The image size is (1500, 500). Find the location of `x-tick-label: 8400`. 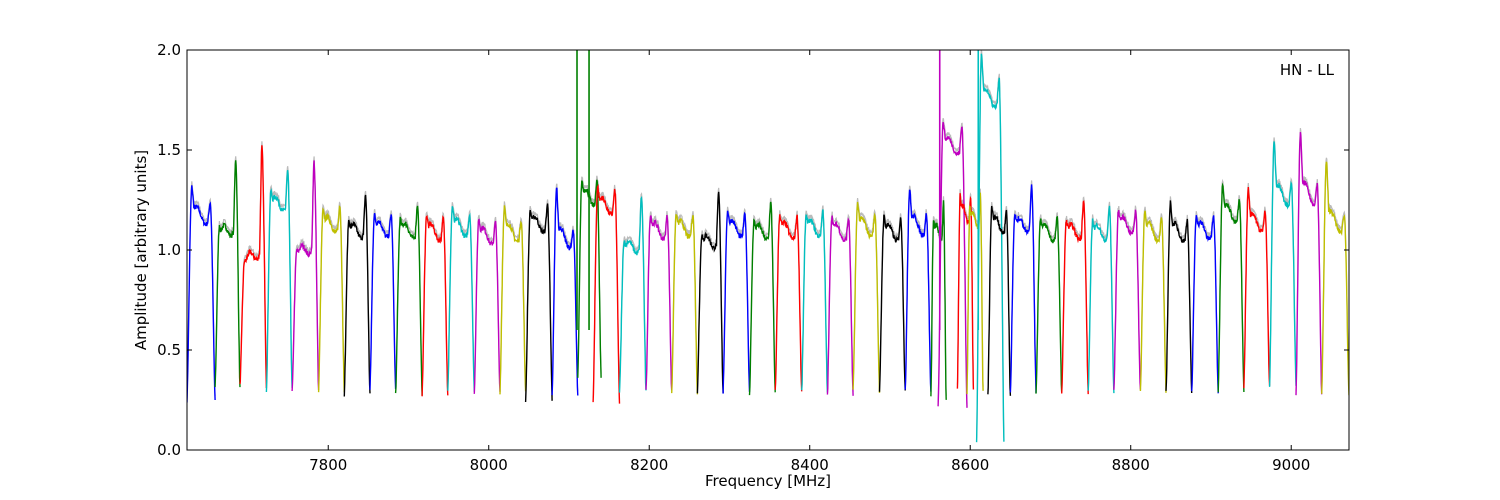

x-tick-label: 8400 is located at coordinates (810, 465).